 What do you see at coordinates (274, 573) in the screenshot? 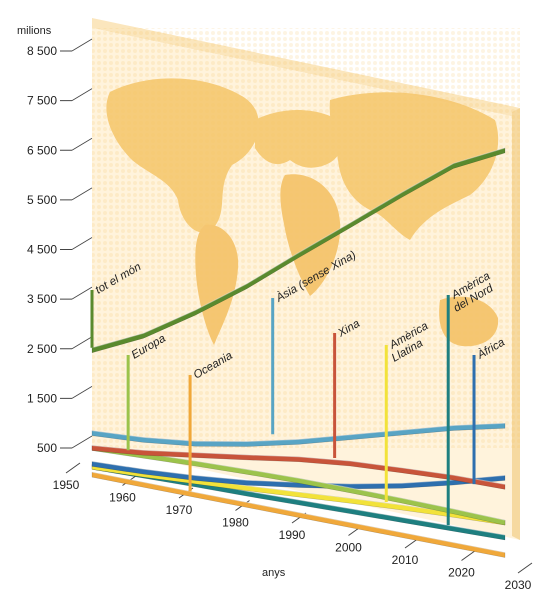
I see `x-axis-title: anys` at bounding box center [274, 573].